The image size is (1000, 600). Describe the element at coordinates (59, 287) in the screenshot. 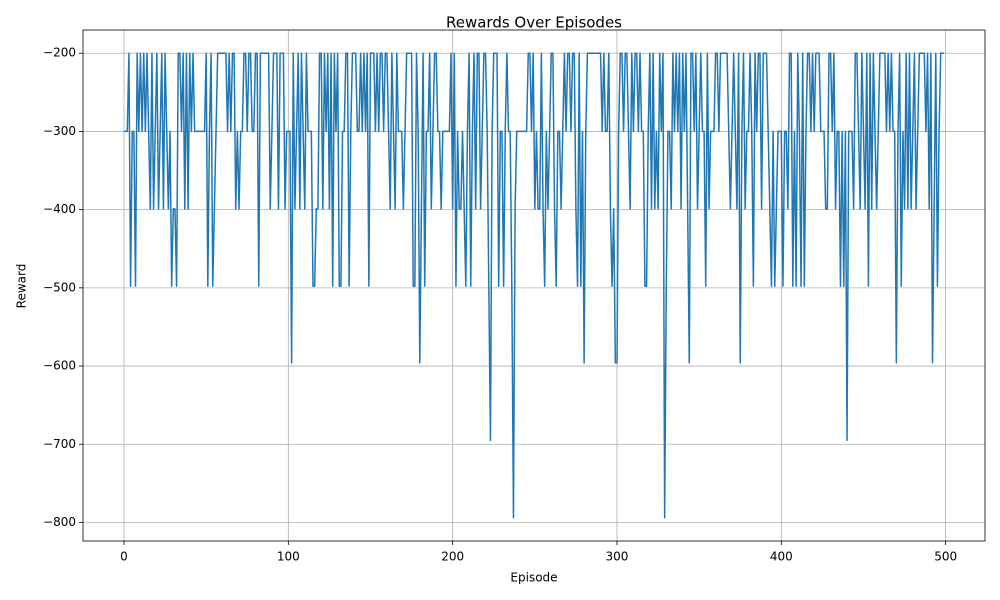

I see `y-tick-label: −500` at that location.